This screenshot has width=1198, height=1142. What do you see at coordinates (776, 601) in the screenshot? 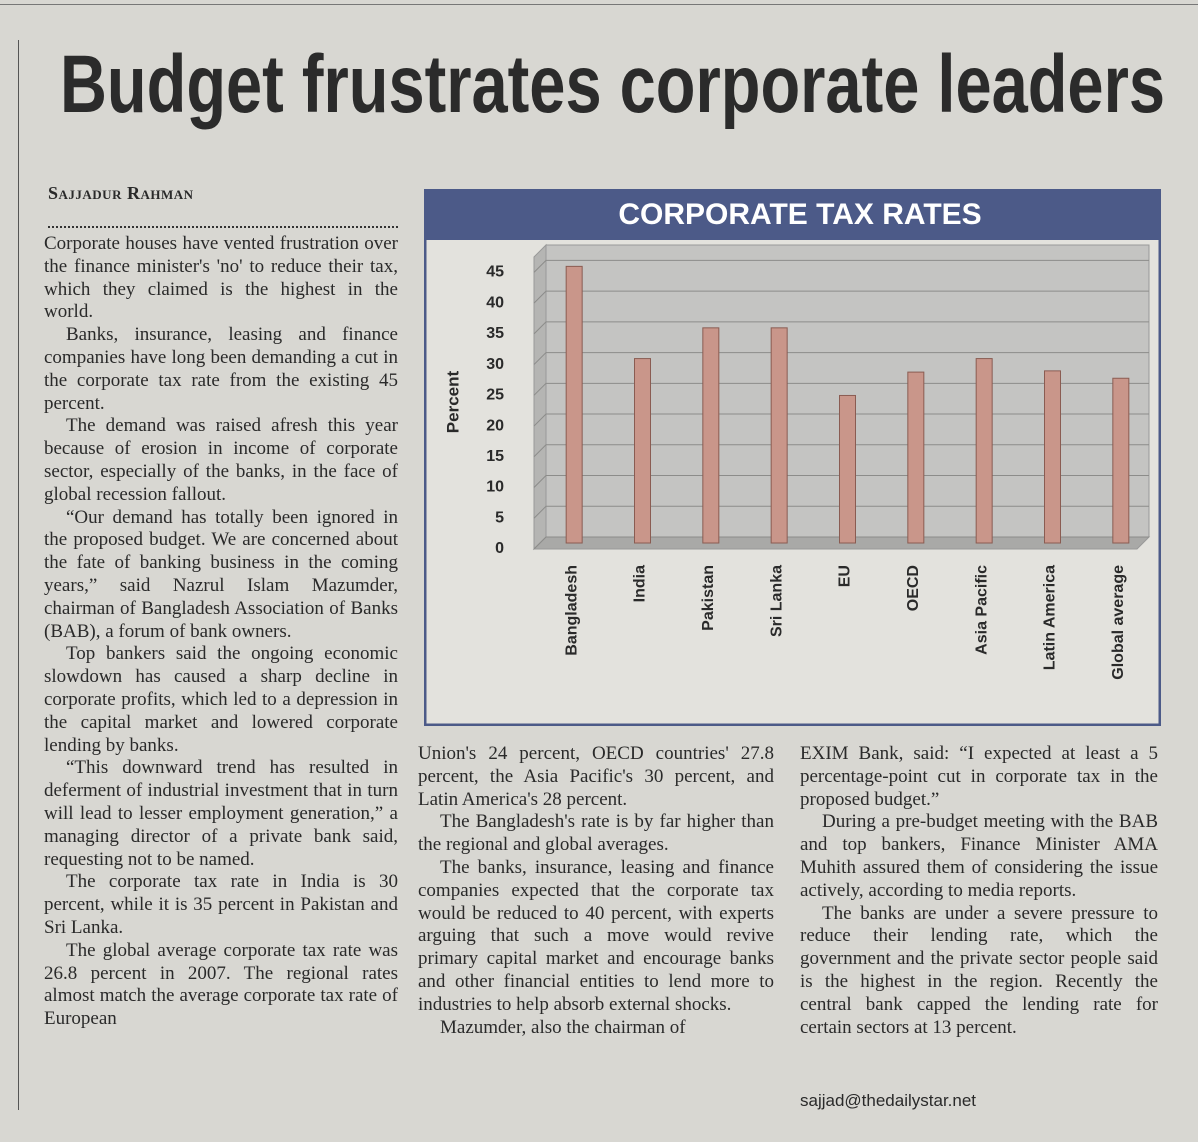
I see `x-tick-label: Sri Lanka` at bounding box center [776, 601].